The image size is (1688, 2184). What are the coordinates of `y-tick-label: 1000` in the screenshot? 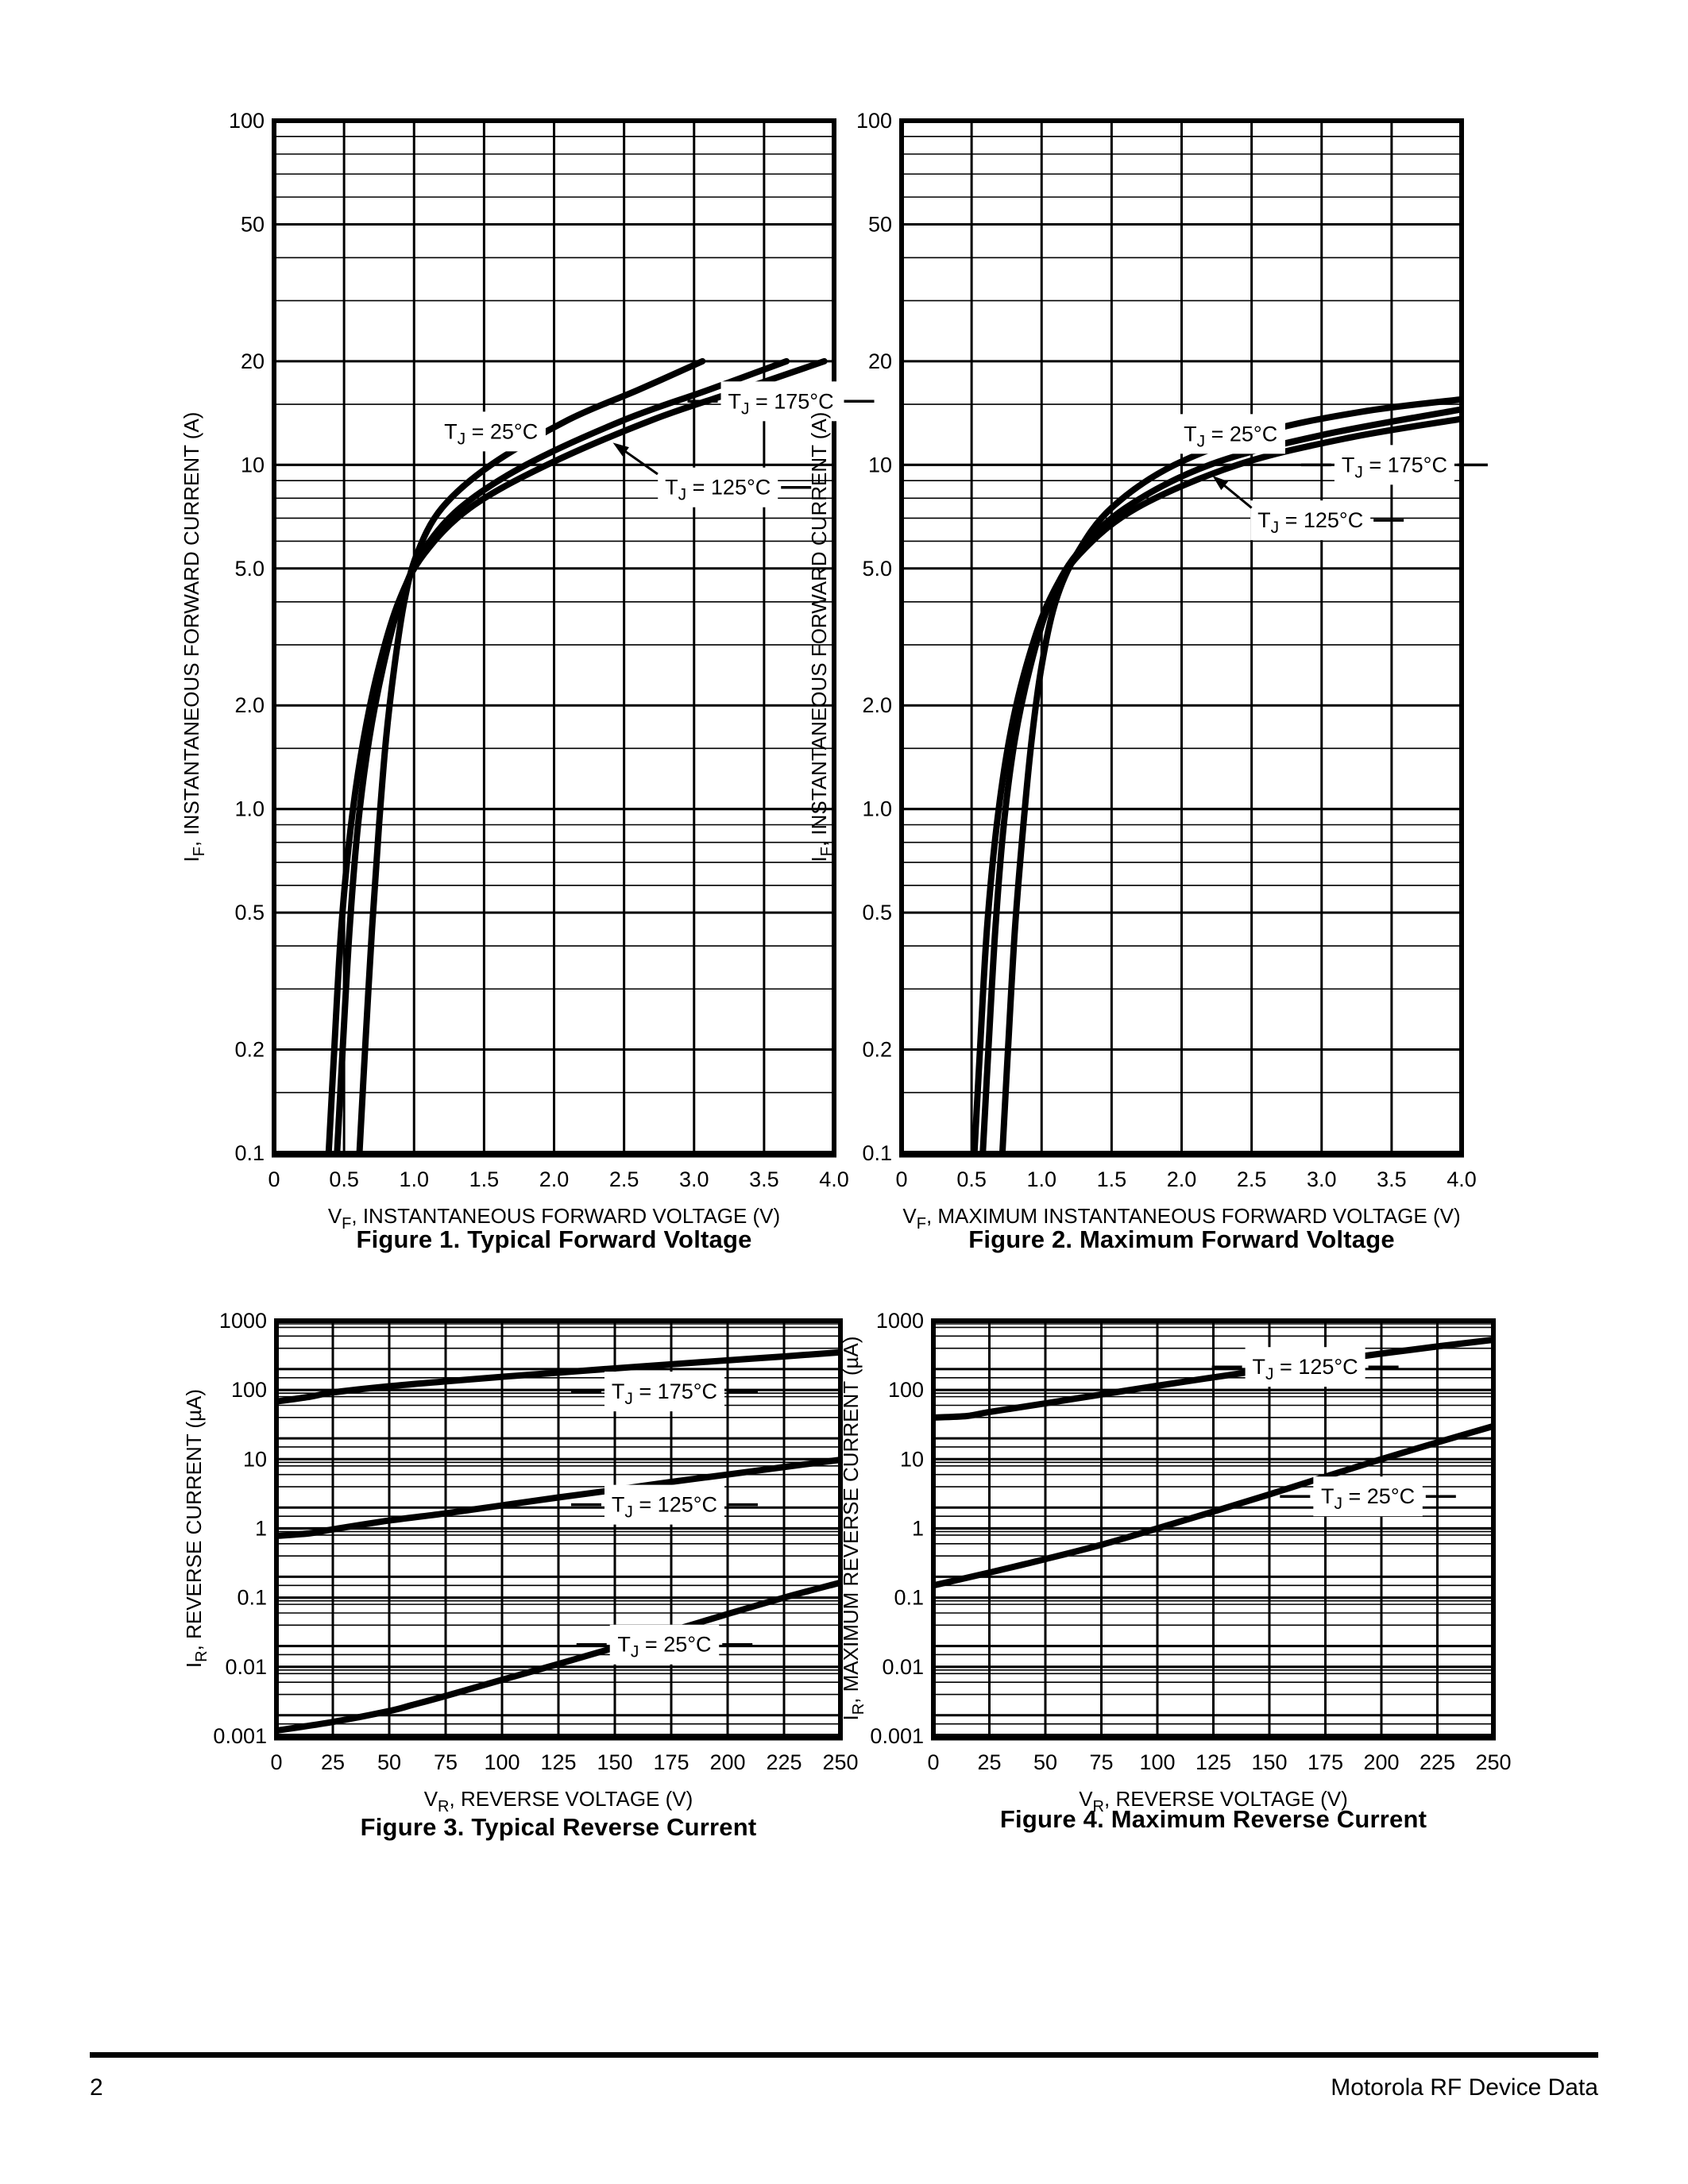 It's located at (243, 1321).